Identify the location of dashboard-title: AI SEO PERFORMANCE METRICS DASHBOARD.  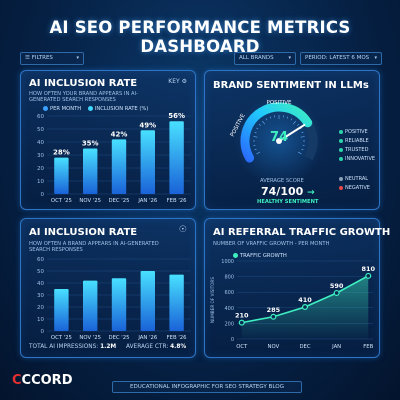
(200, 37).